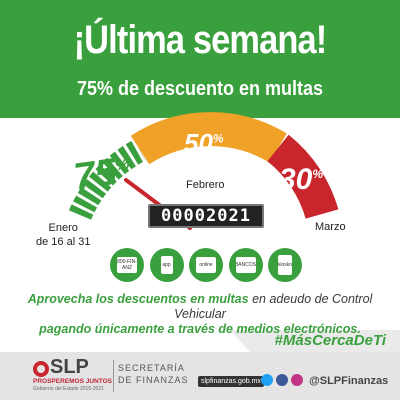  What do you see at coordinates (113, 376) in the screenshot?
I see `footer-divider` at bounding box center [113, 376].